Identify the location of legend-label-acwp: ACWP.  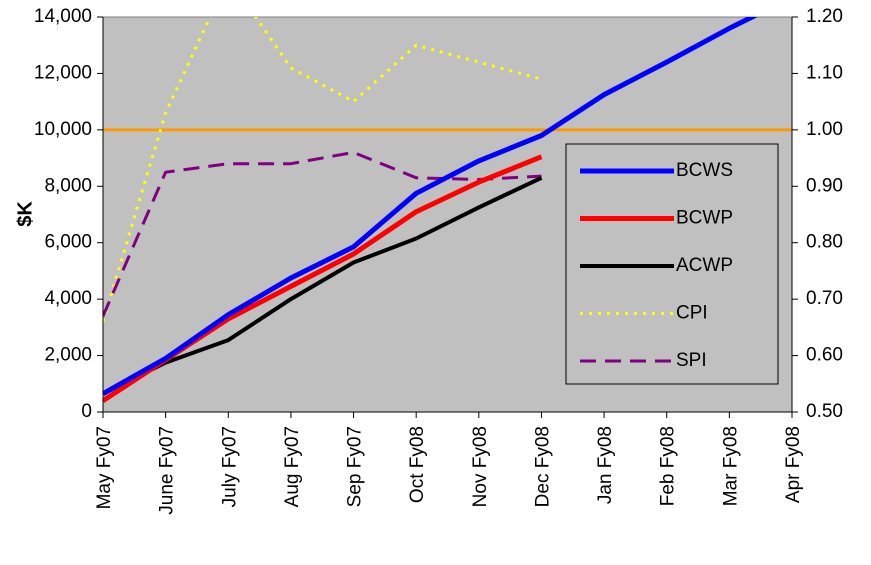
(704, 265).